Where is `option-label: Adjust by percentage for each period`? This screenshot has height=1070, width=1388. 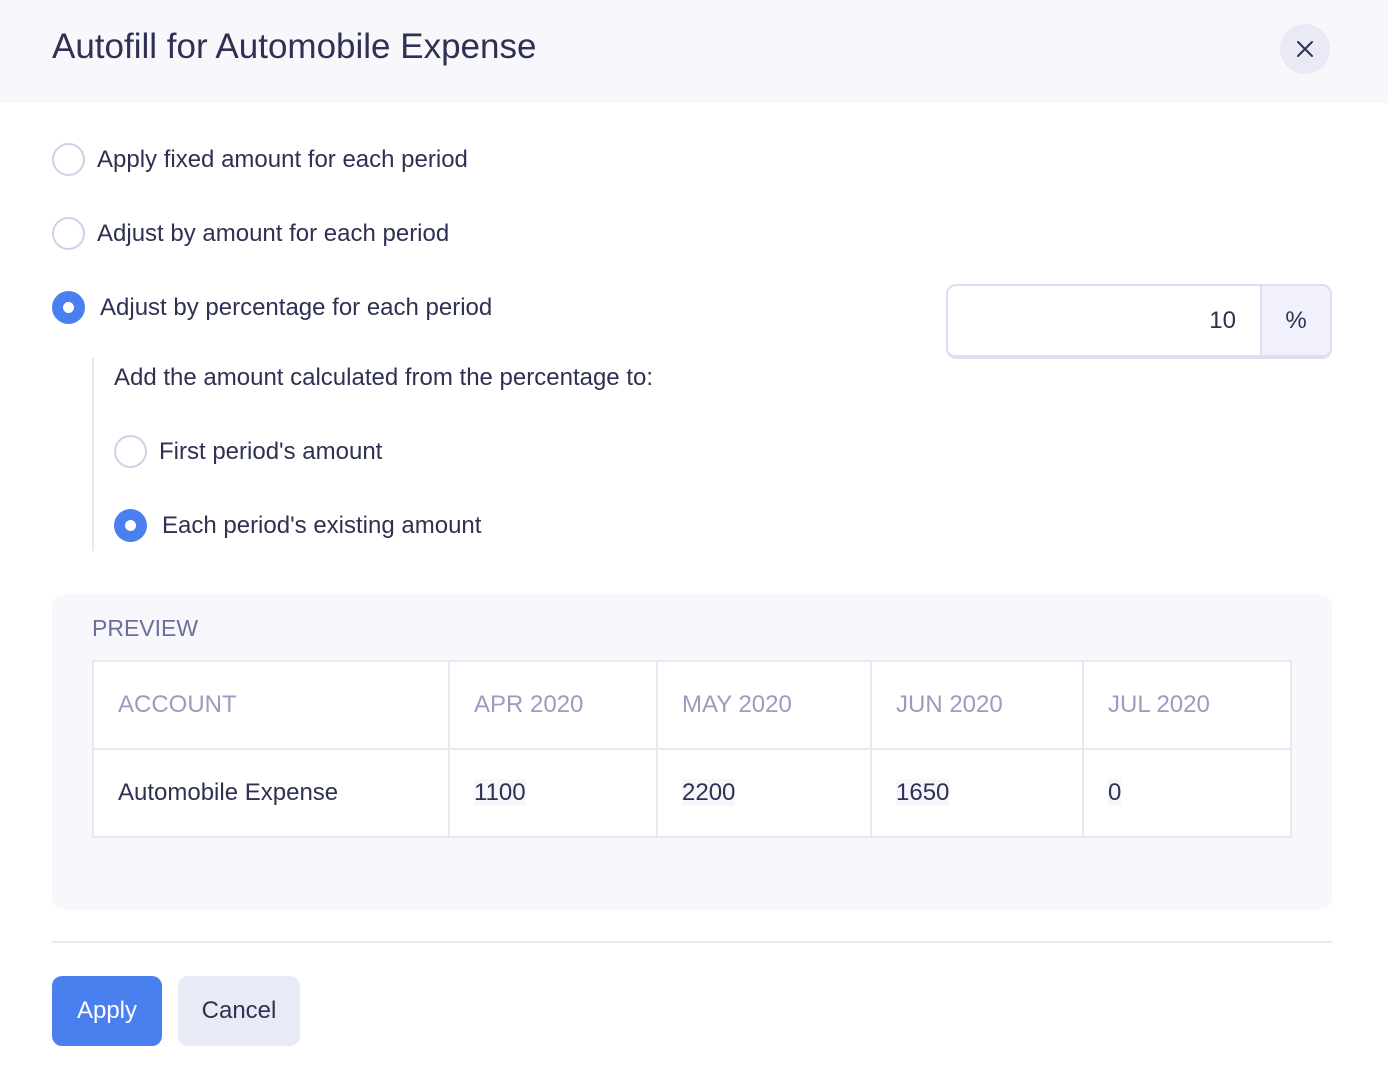
option-label: Adjust by percentage for each period is located at coordinates (296, 307).